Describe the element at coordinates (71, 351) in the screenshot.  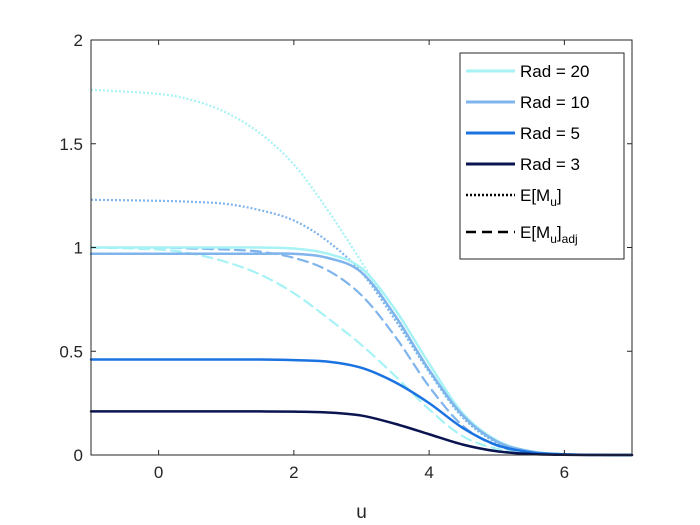
I see `y-tick-label: 0.5` at that location.